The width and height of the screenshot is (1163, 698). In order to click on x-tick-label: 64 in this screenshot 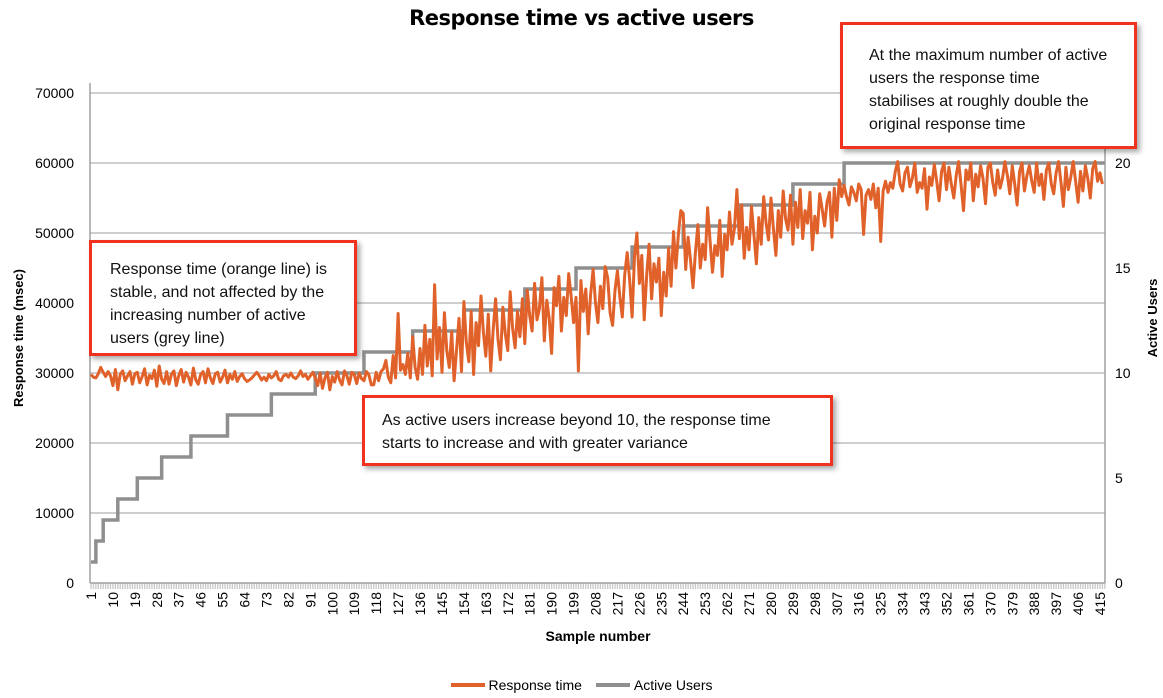, I will do `click(245, 600)`.